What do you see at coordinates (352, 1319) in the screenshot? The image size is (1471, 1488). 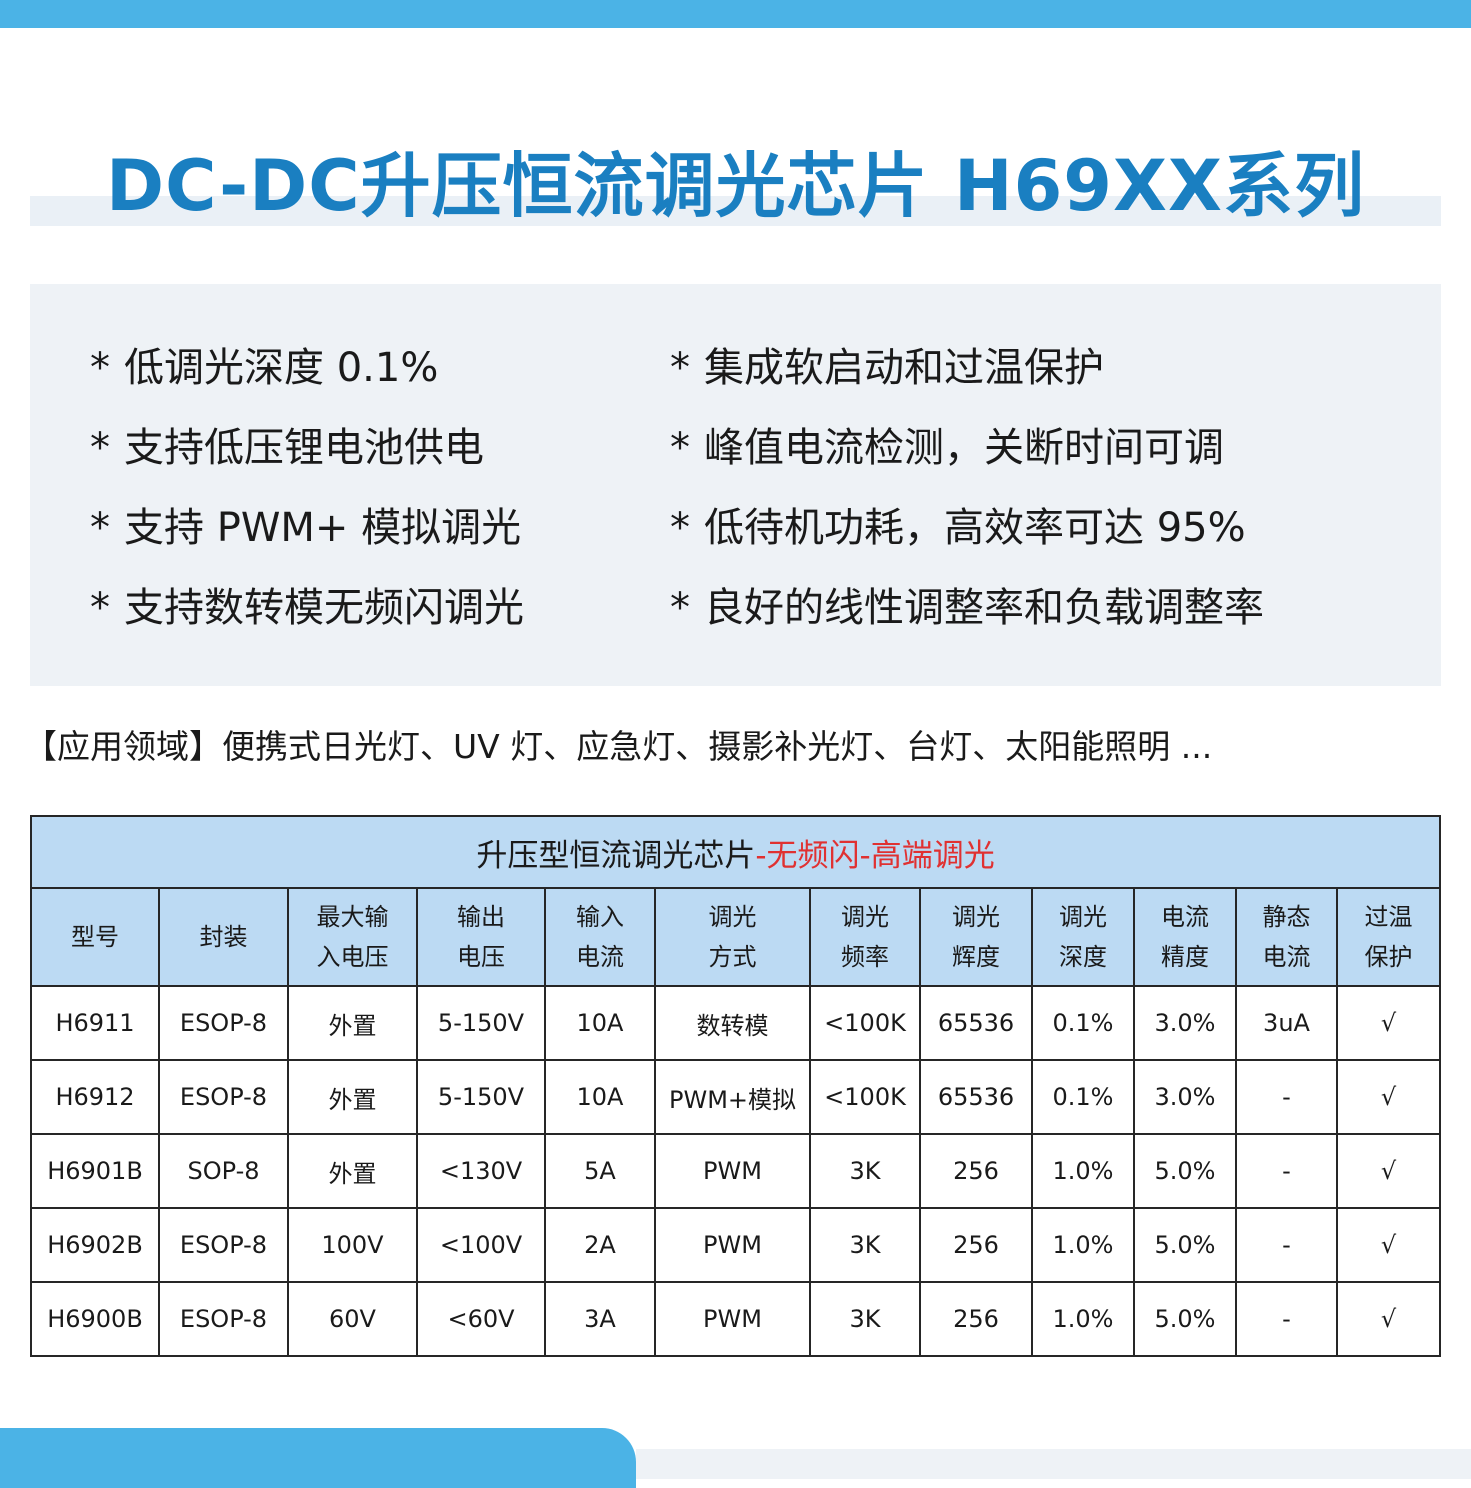 I see `table-cell: 60V` at bounding box center [352, 1319].